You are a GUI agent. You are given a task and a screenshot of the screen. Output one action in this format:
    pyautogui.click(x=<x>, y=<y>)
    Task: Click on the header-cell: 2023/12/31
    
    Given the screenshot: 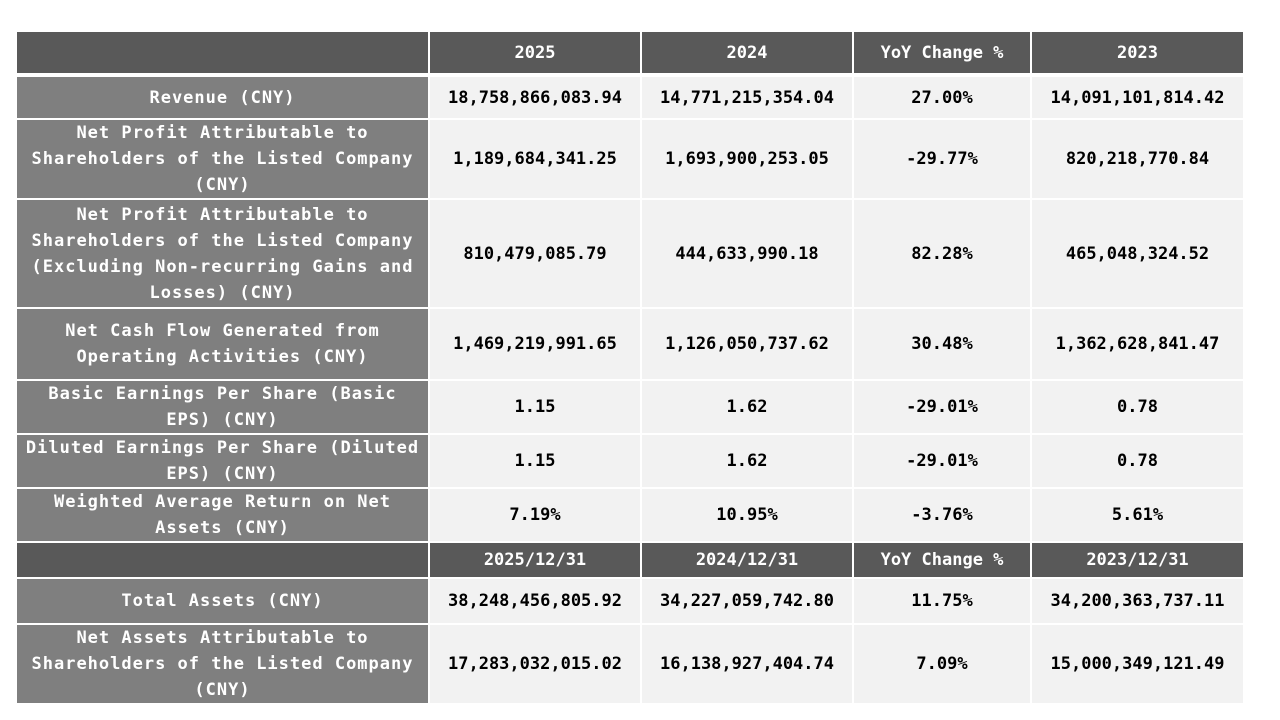 What is the action you would take?
    pyautogui.click(x=1137, y=560)
    